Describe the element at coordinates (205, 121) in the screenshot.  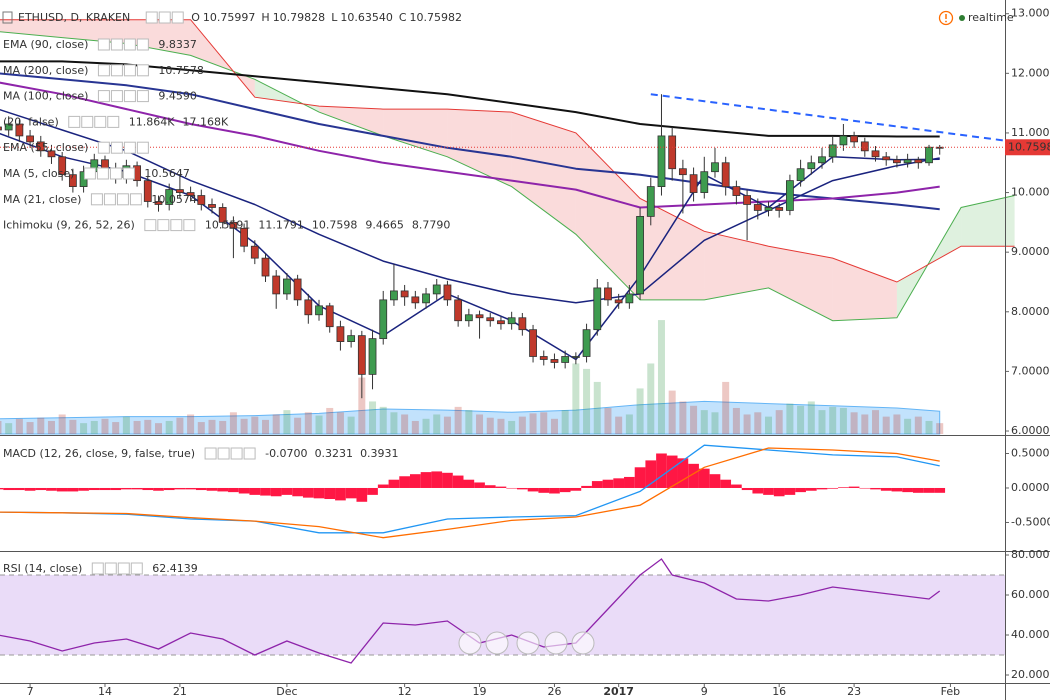
I see `legend-value: 17.168K` at that location.